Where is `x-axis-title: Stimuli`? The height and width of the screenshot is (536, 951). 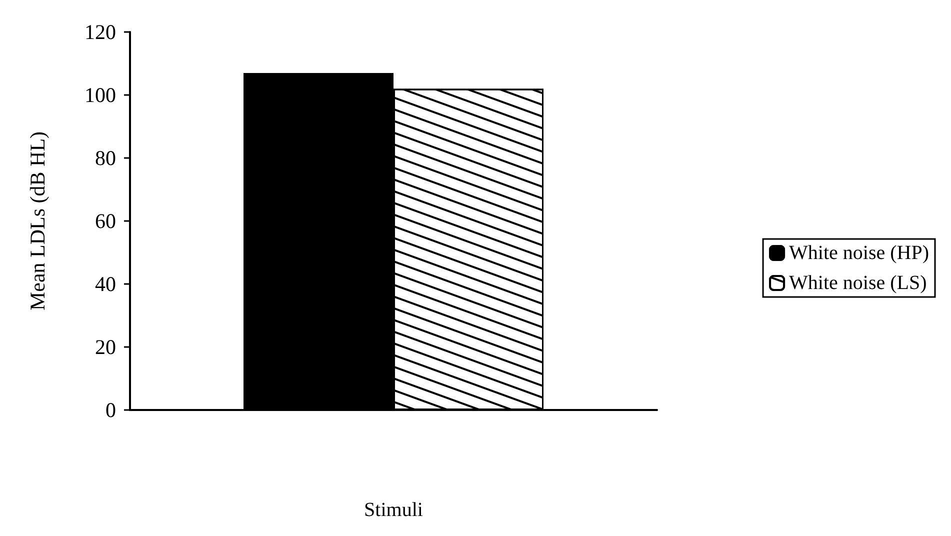 x-axis-title: Stimuli is located at coordinates (394, 510).